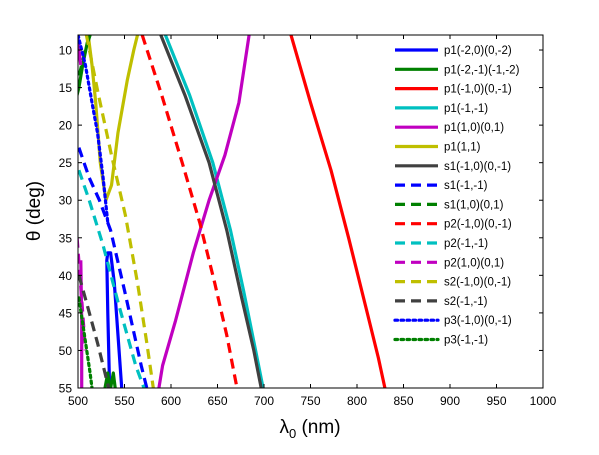 This screenshot has width=599, height=455. I want to click on x-axis-title-unit: (nm), so click(318, 427).